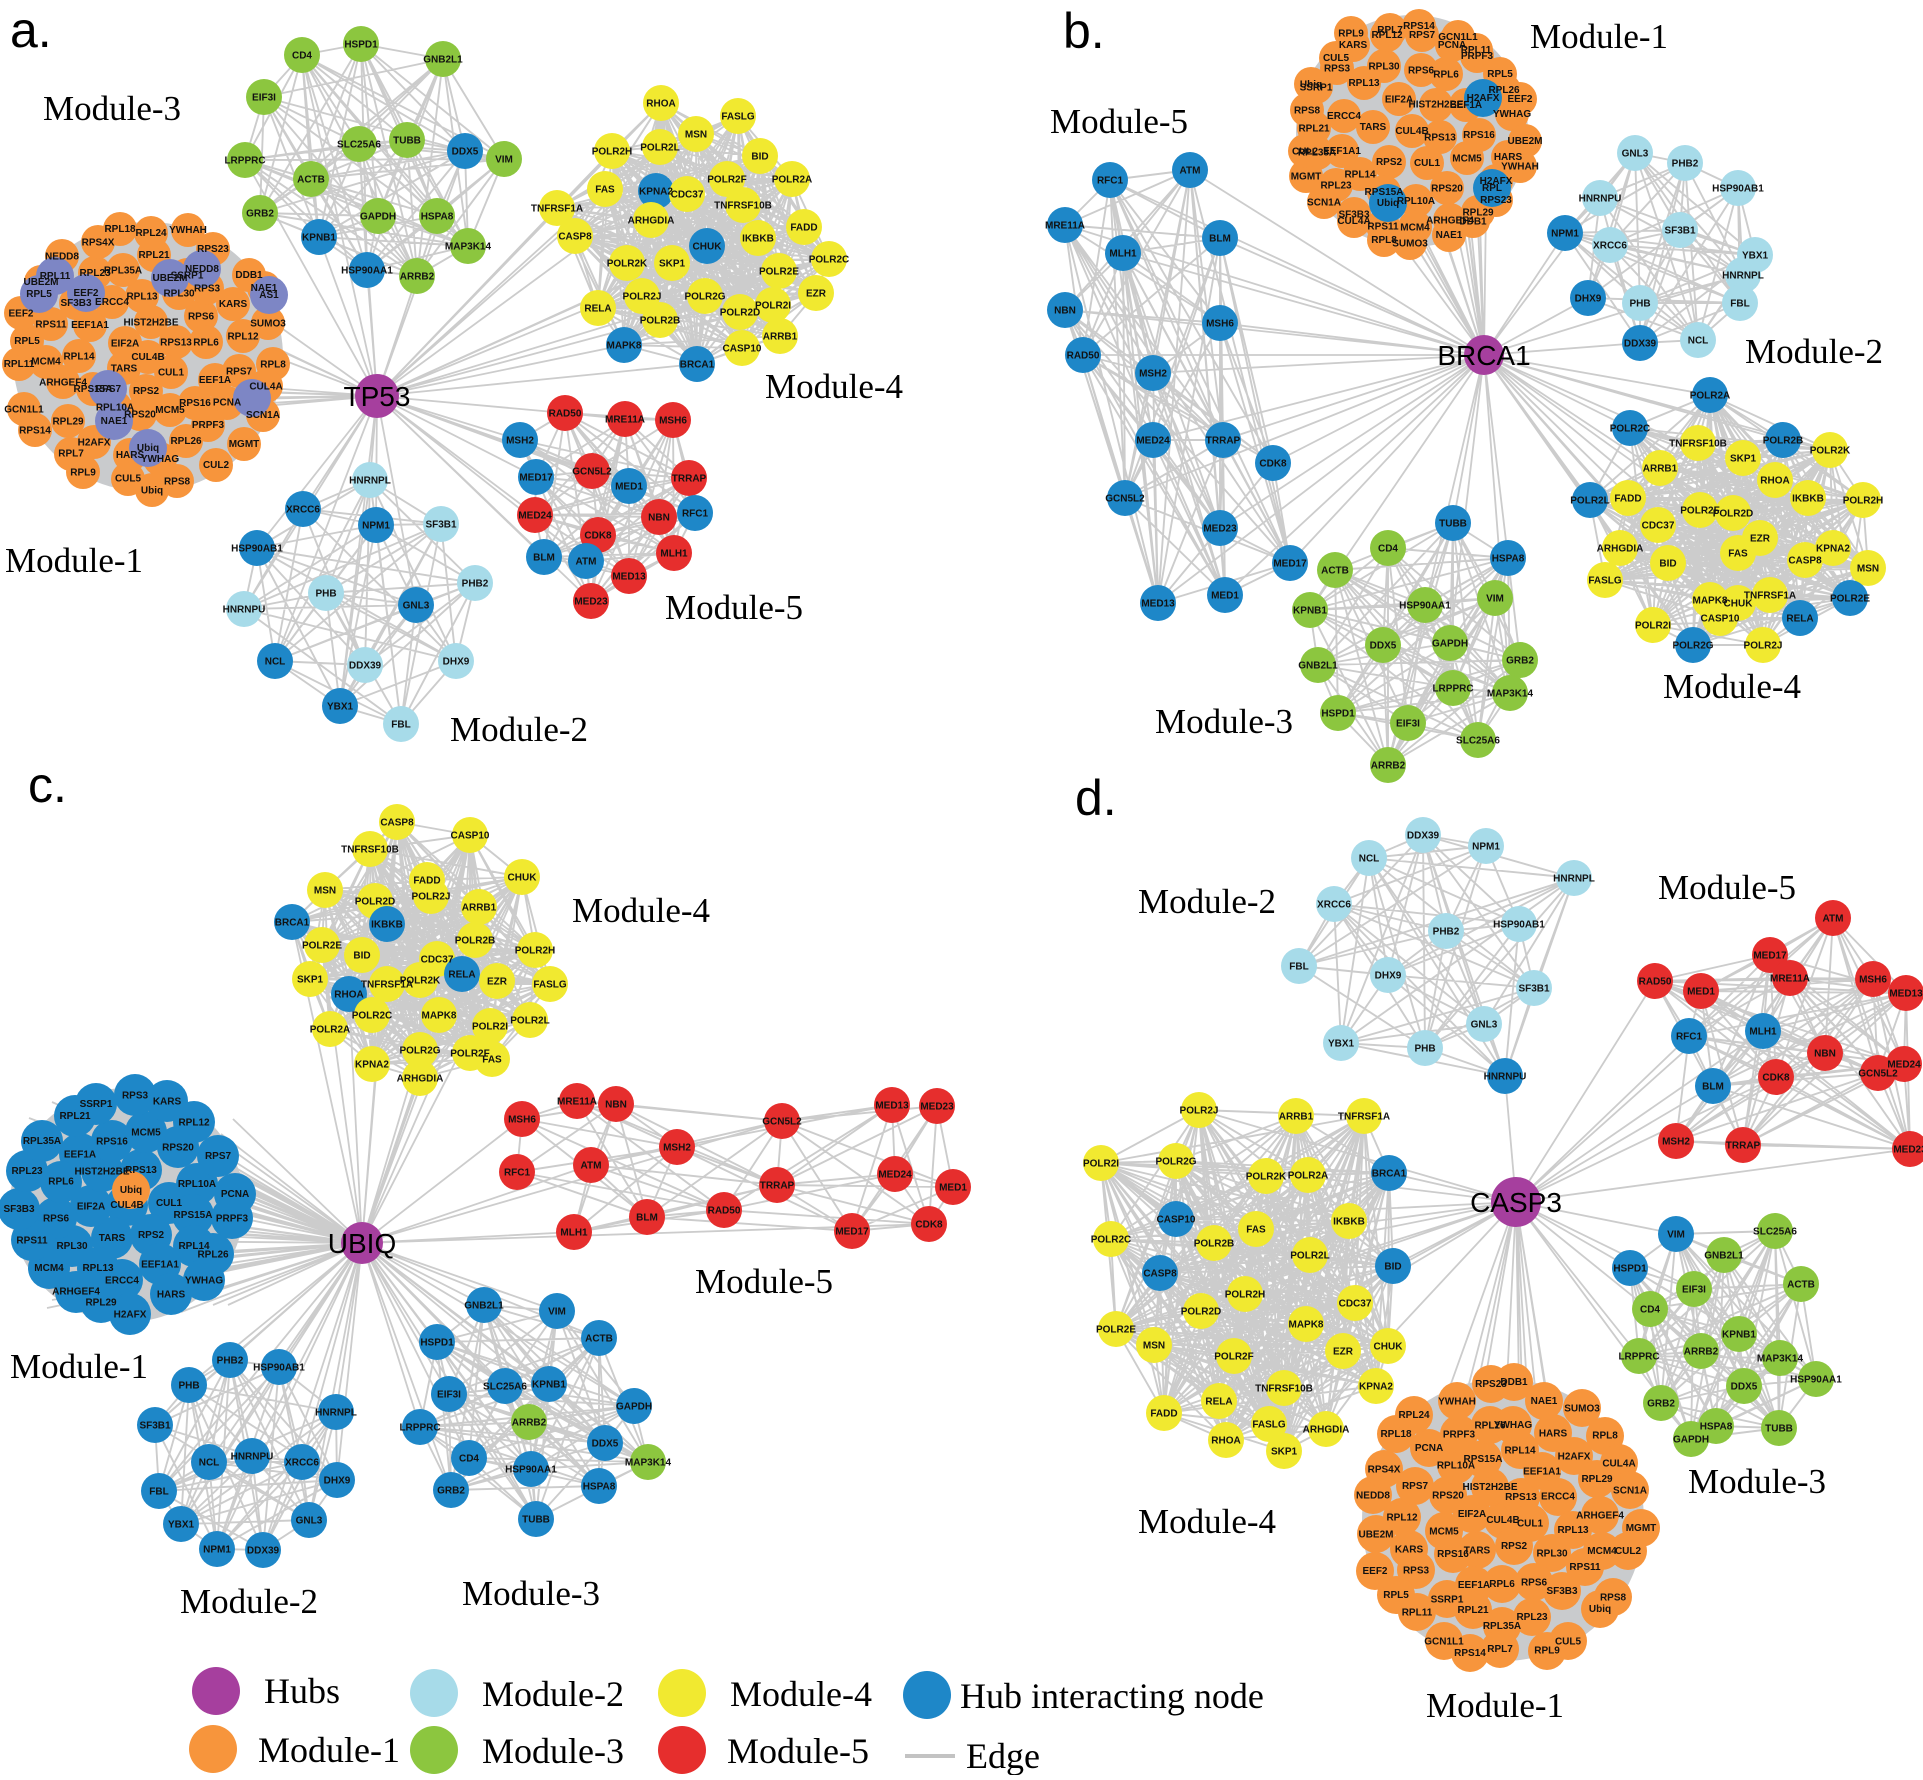 This screenshot has height=1780, width=1923. Describe the element at coordinates (79, 356) in the screenshot. I see `svg-text: RPL14` at that location.